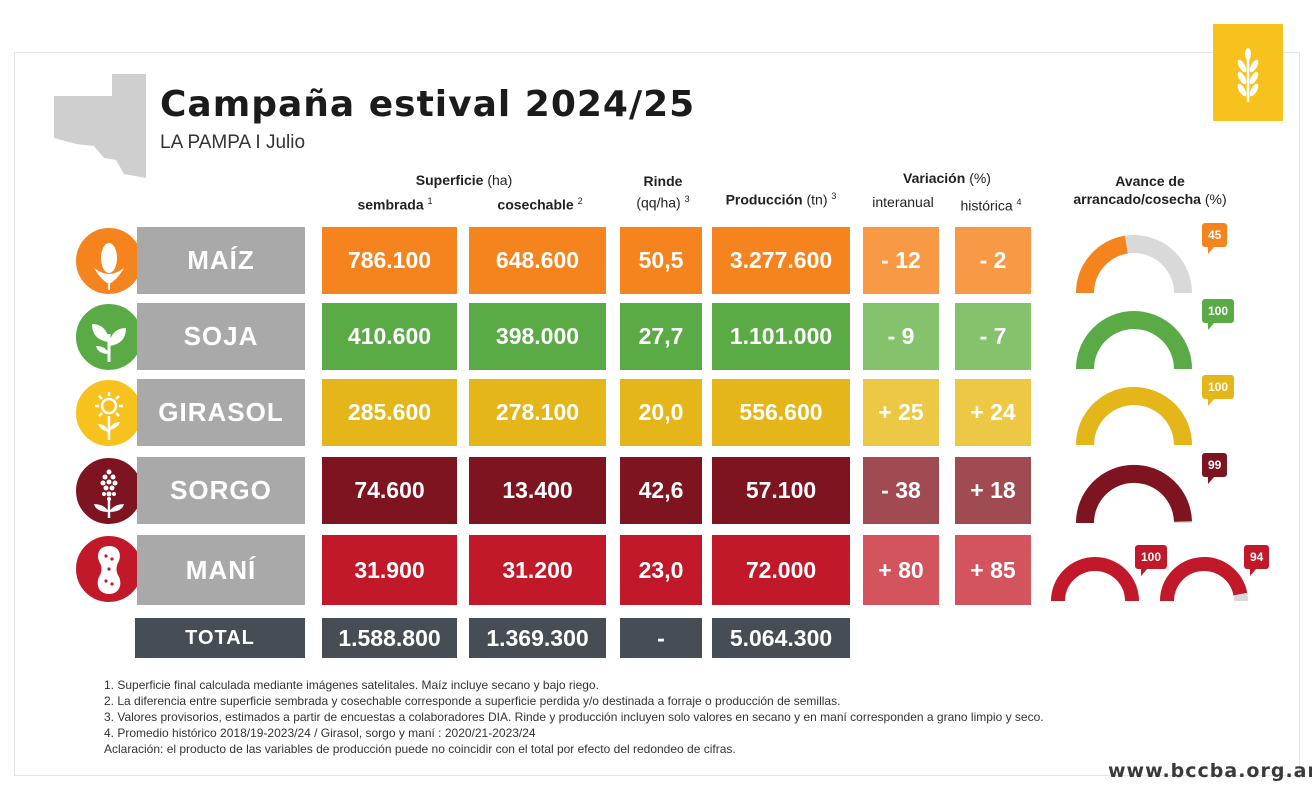 The height and width of the screenshot is (794, 1312). What do you see at coordinates (781, 412) in the screenshot?
I see `cell-produccion: 556.600` at bounding box center [781, 412].